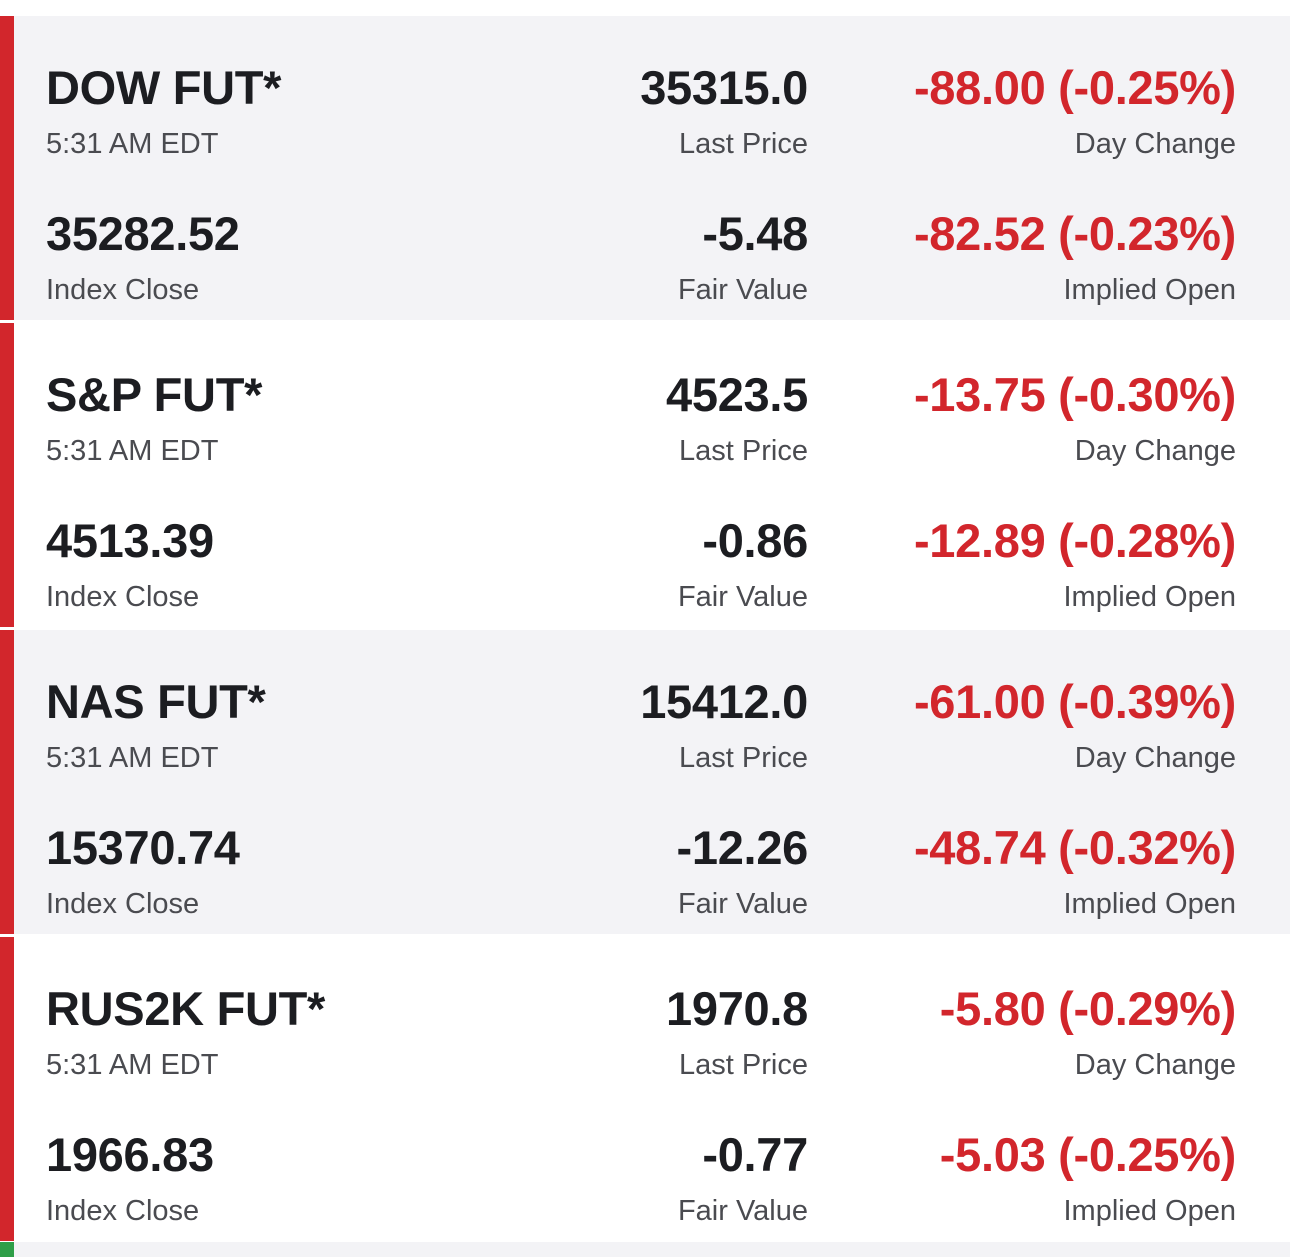 The width and height of the screenshot is (1290, 1257). Describe the element at coordinates (645, 8) in the screenshot. I see `top-spacer` at that location.